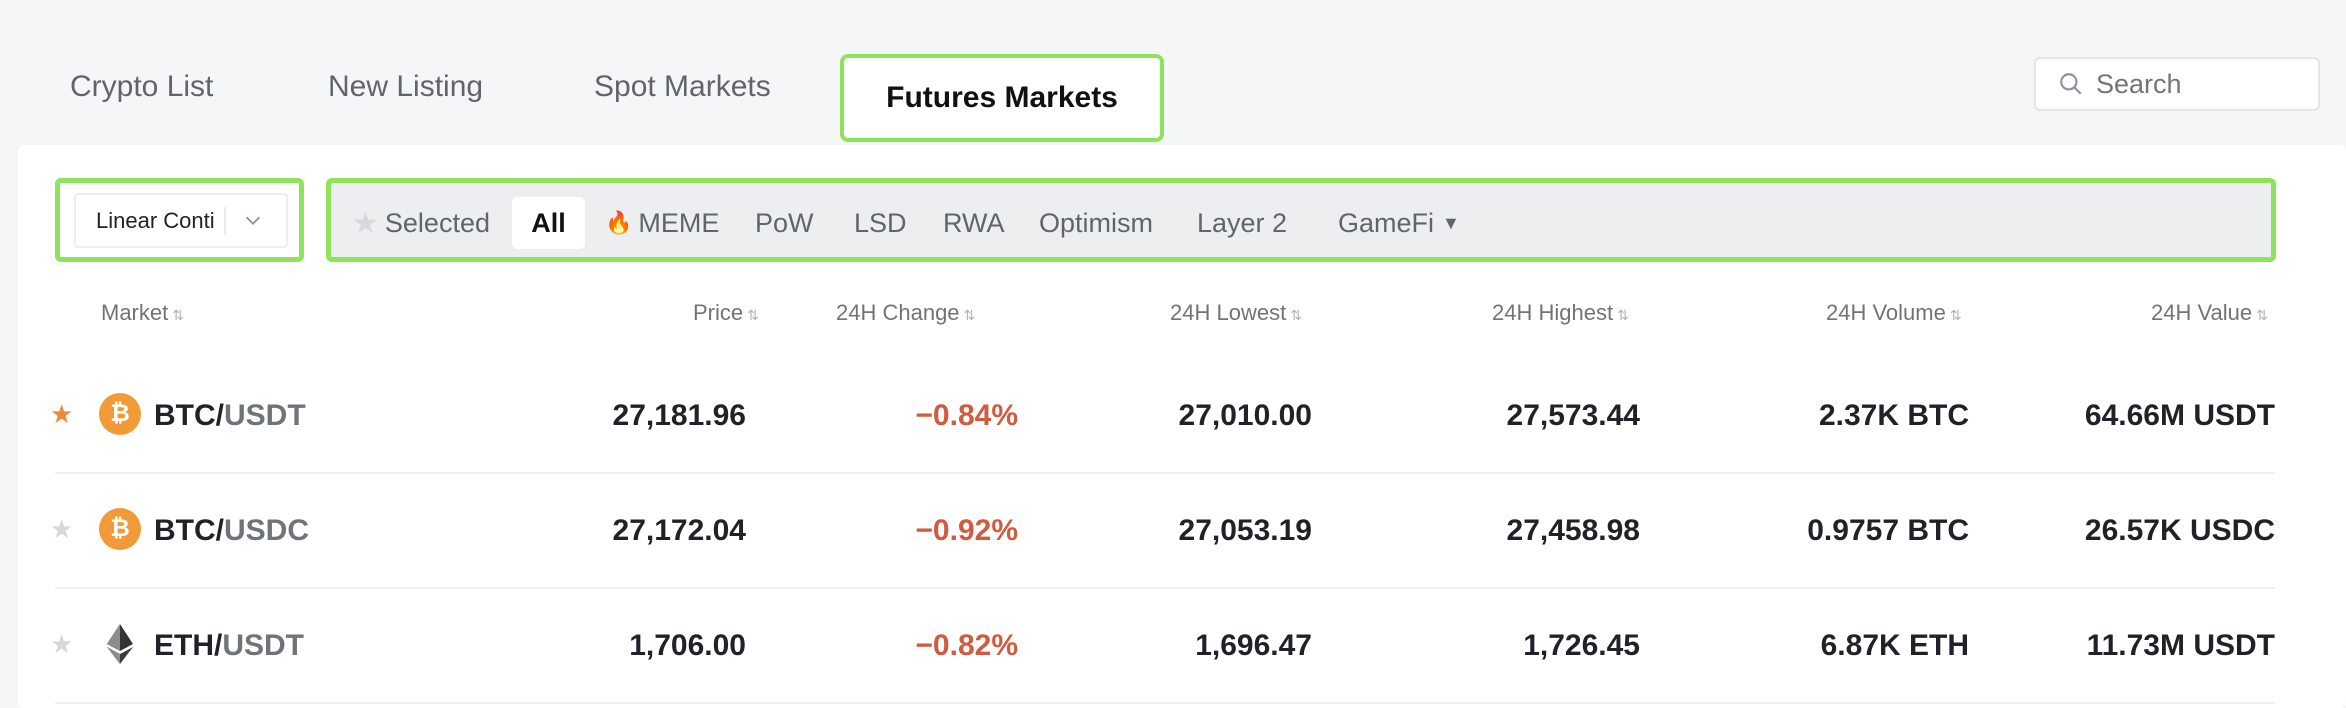 The image size is (2346, 708). Describe the element at coordinates (155, 220) in the screenshot. I see `contract-type-value: Linear Conti` at that location.